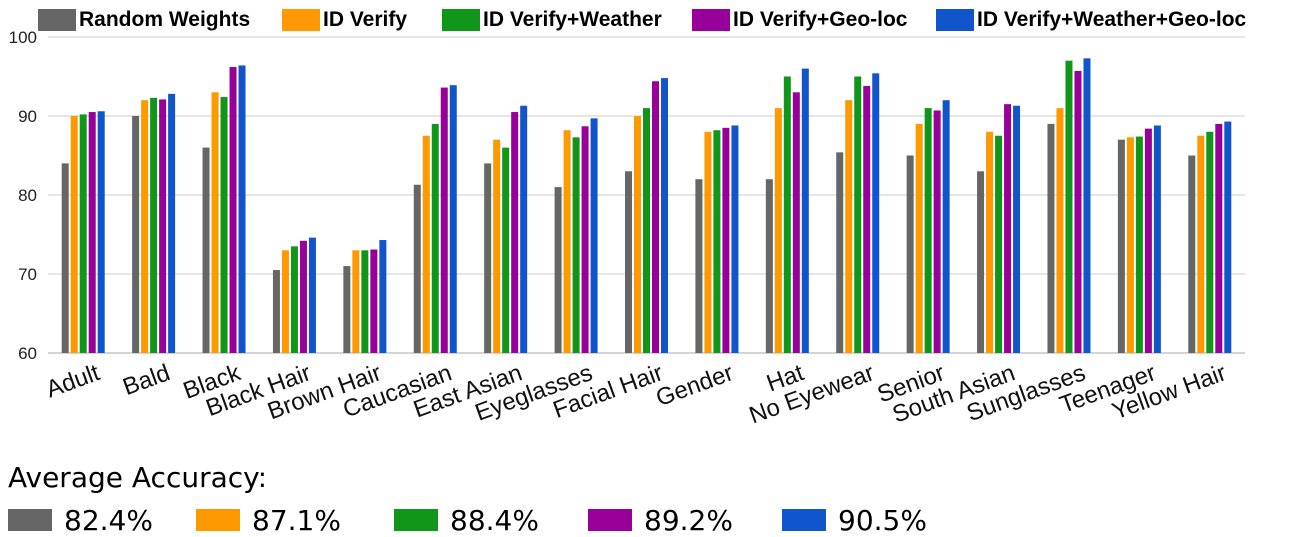 The image size is (1295, 537). I want to click on x-tick-label: Adult, so click(73, 381).